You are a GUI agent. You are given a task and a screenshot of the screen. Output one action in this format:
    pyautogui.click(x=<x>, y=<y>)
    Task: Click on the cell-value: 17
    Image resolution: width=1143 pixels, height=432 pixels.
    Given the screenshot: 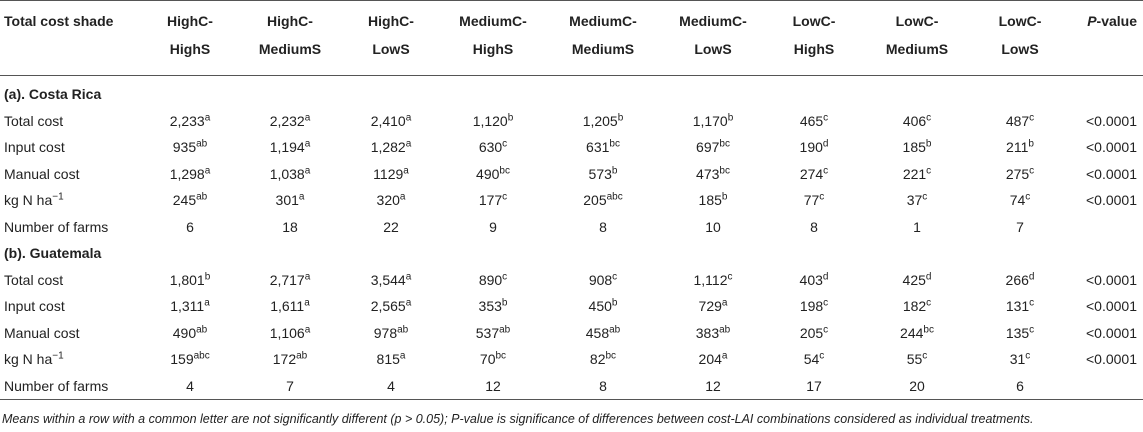 What is the action you would take?
    pyautogui.click(x=814, y=385)
    